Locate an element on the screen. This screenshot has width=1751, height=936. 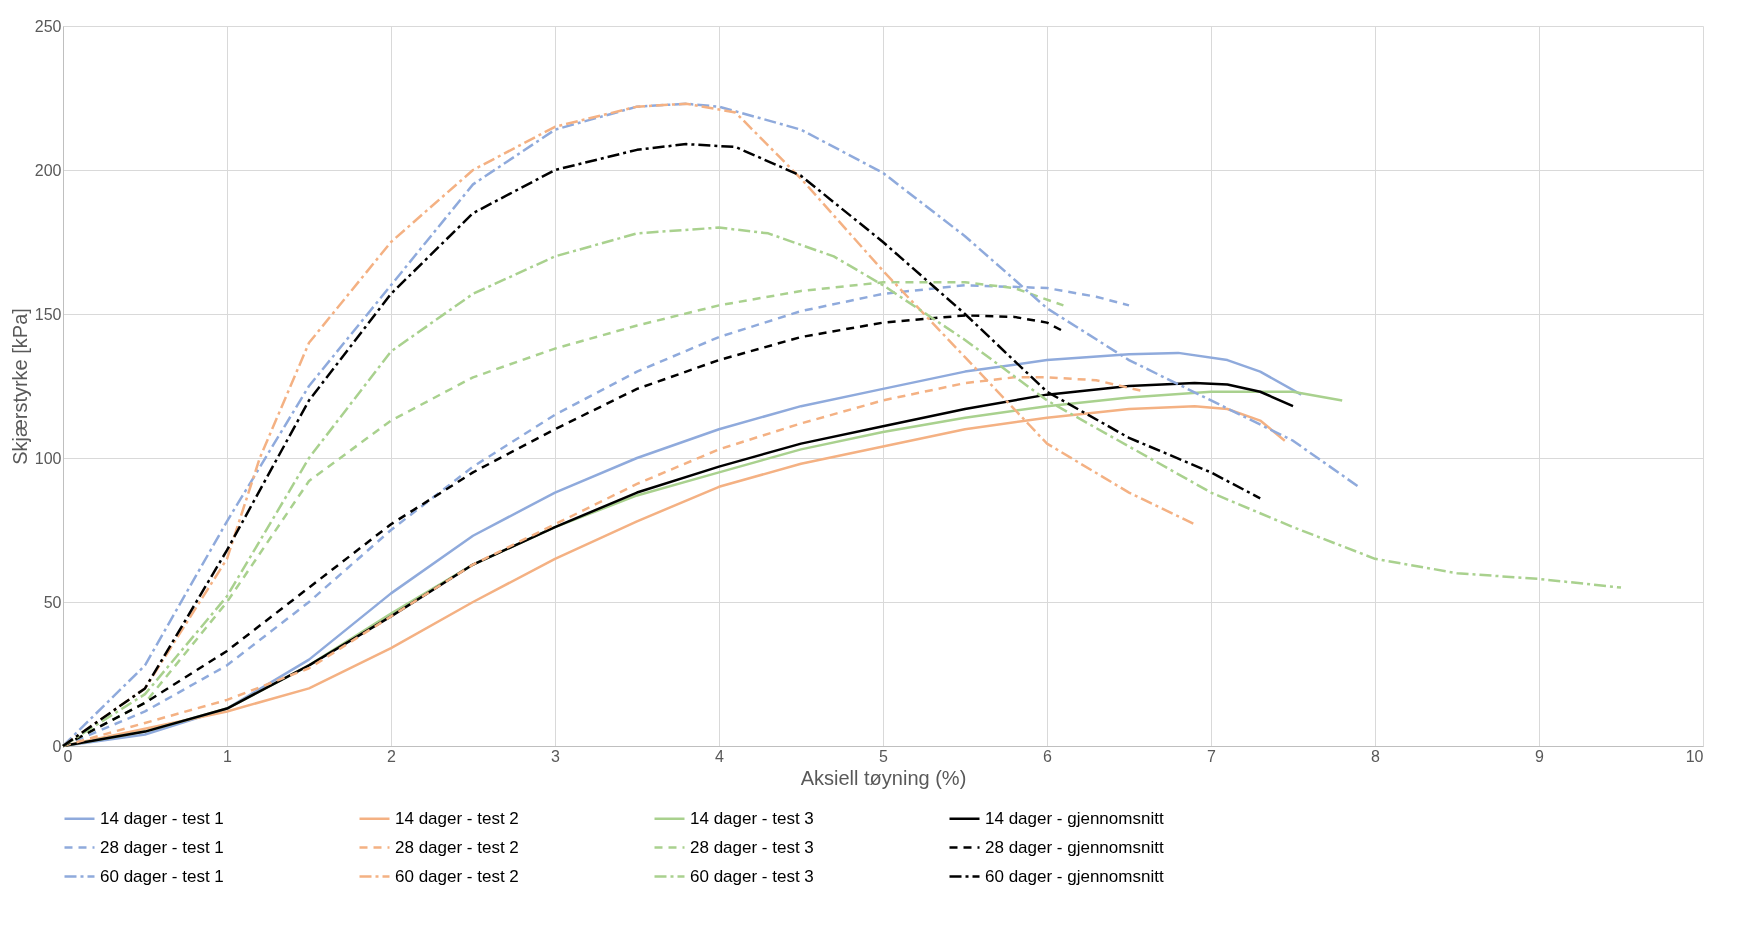
legend-label: 60 dager - test 1 is located at coordinates (162, 876).